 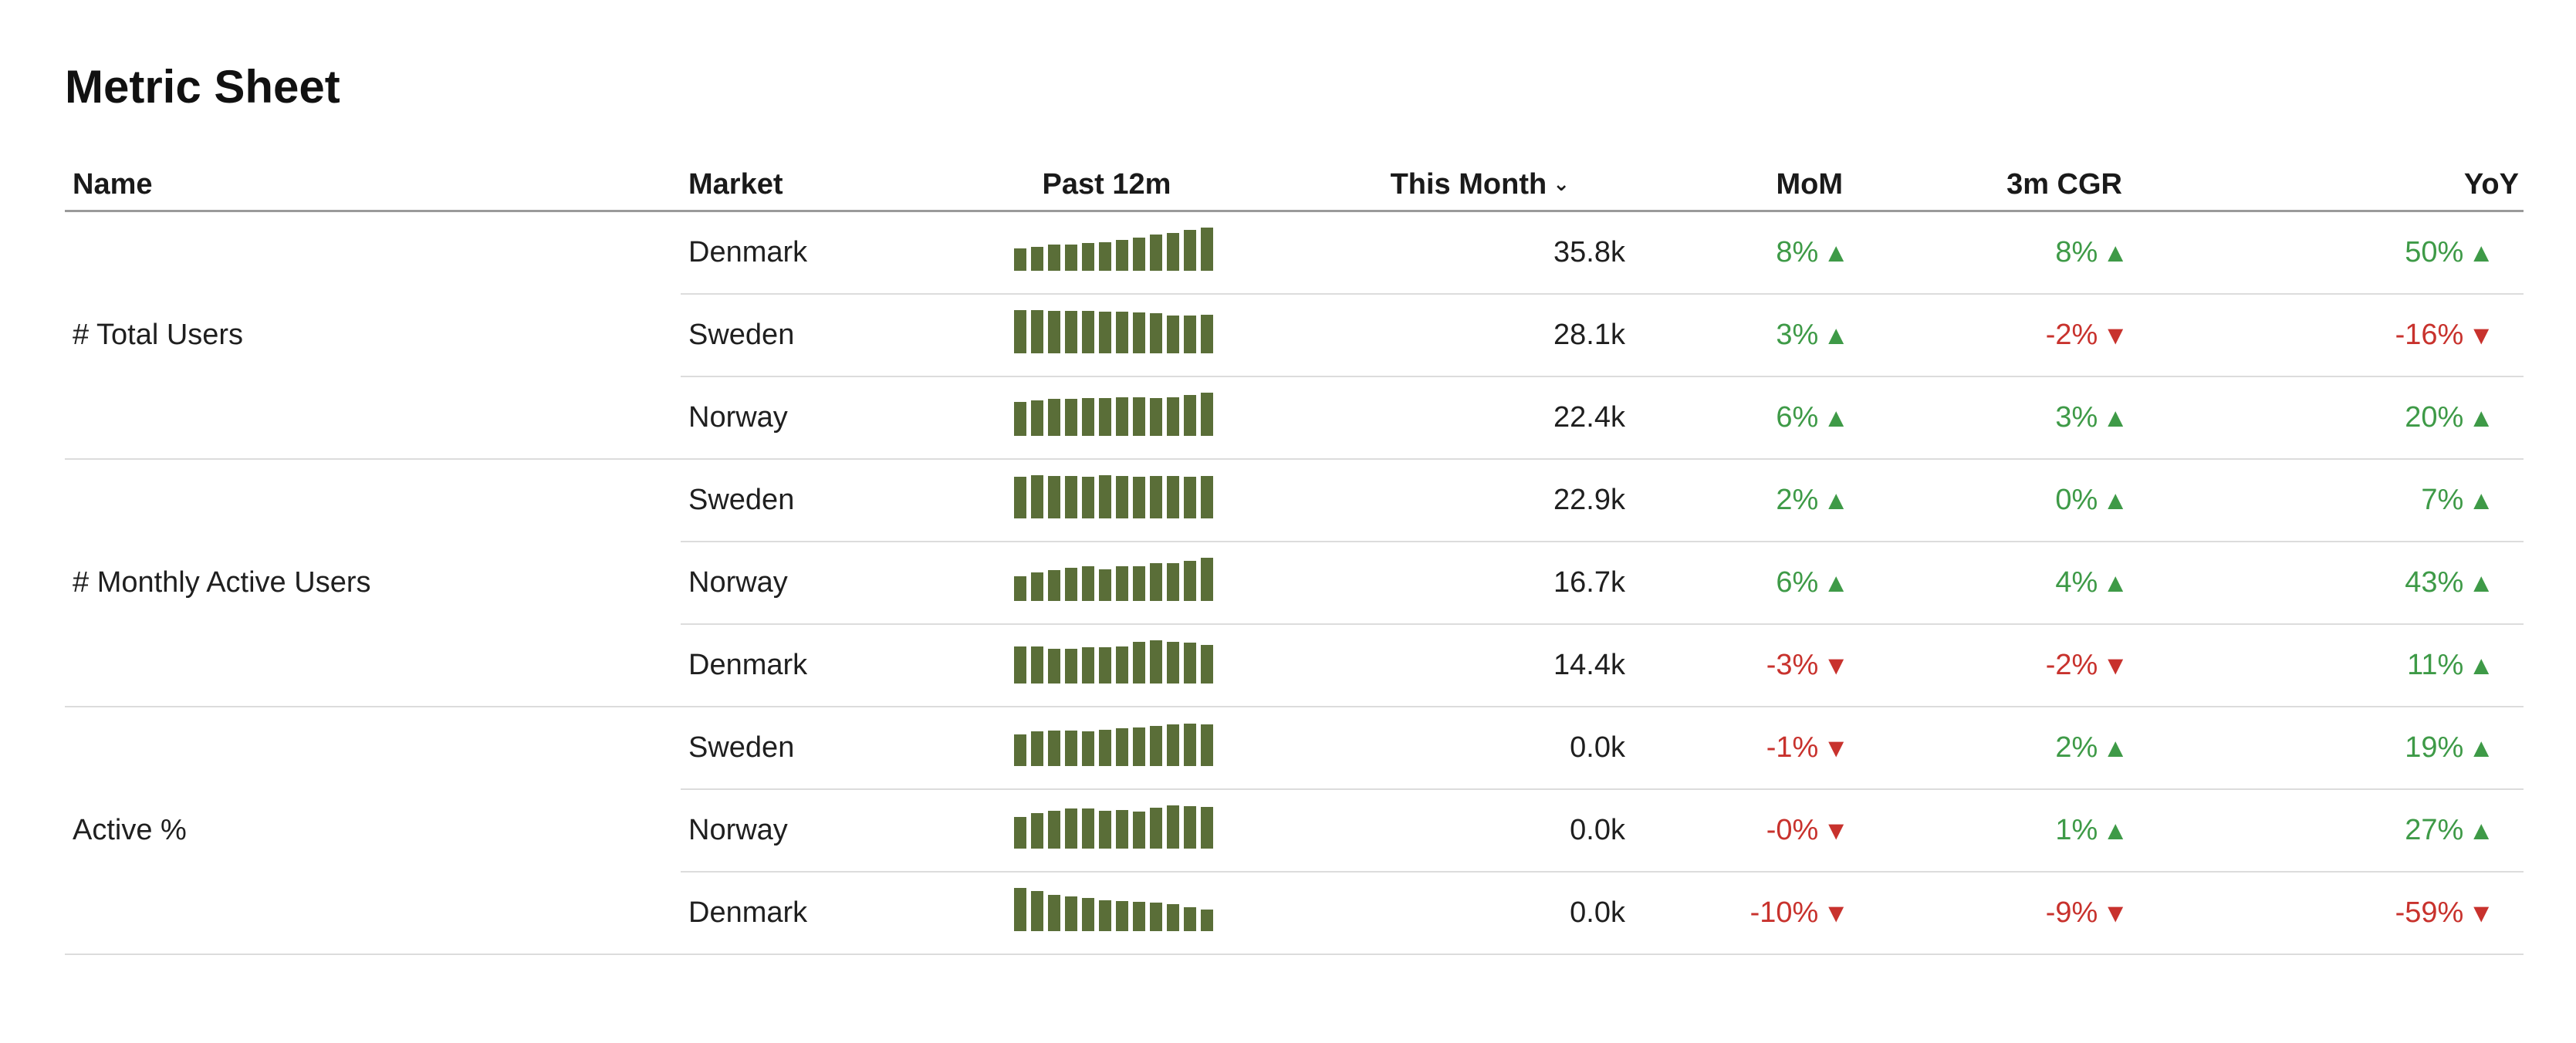 I want to click on column-header-market: Market, so click(x=843, y=186).